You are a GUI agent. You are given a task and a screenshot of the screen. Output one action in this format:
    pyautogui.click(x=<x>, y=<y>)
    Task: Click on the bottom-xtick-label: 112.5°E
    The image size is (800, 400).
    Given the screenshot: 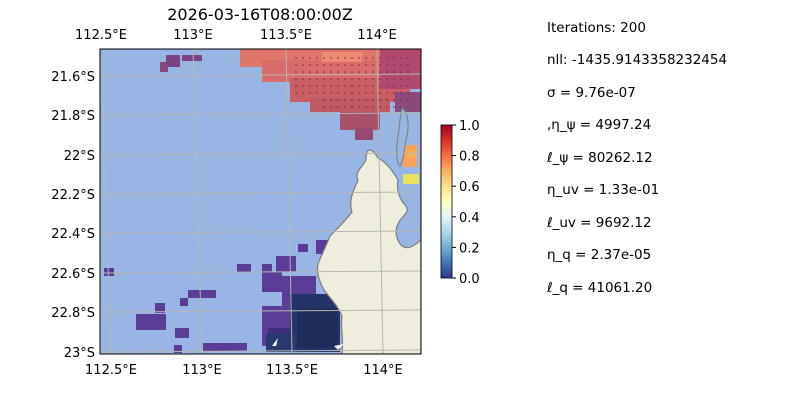 What is the action you would take?
    pyautogui.click(x=111, y=370)
    